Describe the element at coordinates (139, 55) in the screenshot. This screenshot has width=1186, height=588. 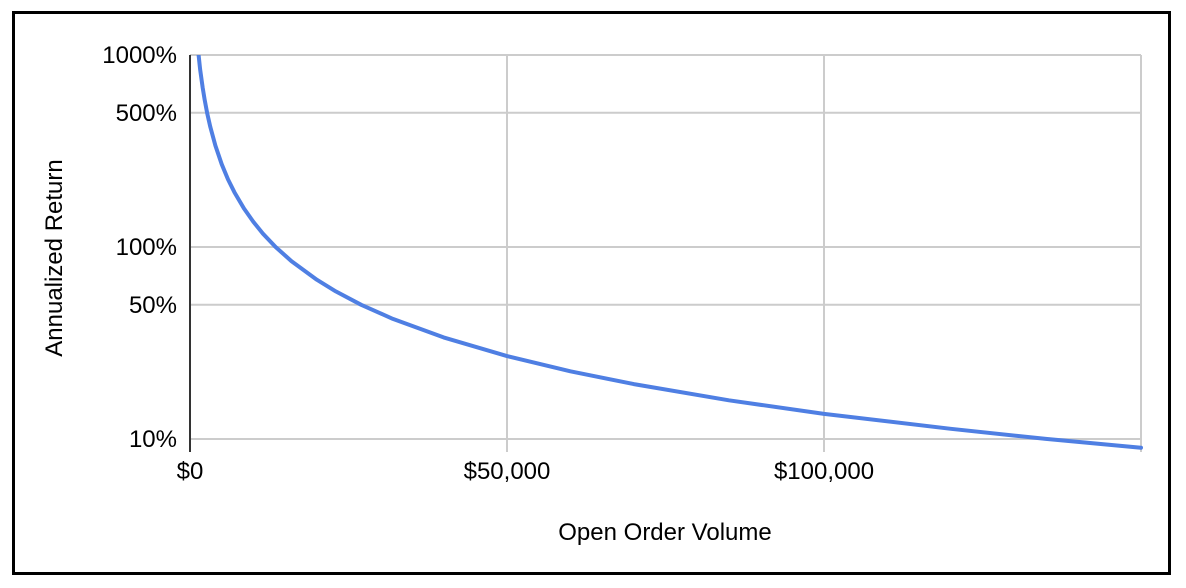
I see `y-tick-label: 1000%` at that location.